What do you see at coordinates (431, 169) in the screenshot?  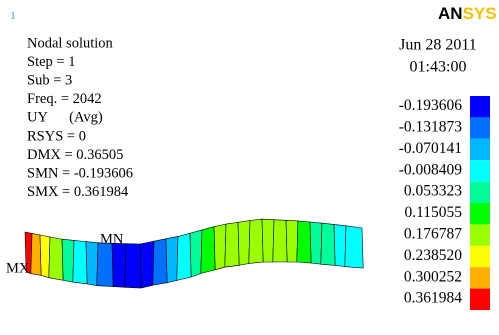 I see `legend-label: -0.008409` at bounding box center [431, 169].